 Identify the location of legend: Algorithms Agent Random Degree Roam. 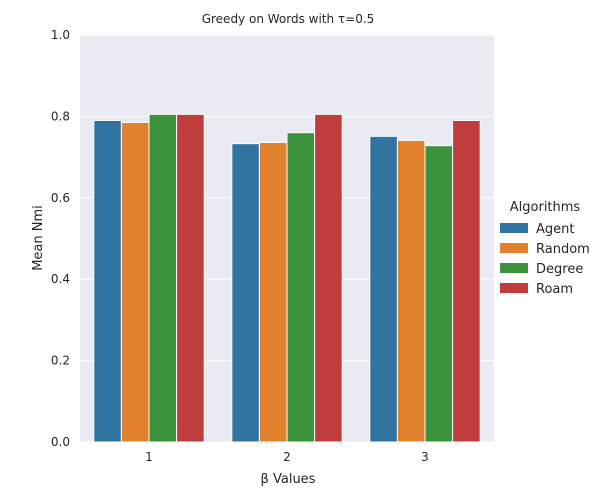
(545, 248).